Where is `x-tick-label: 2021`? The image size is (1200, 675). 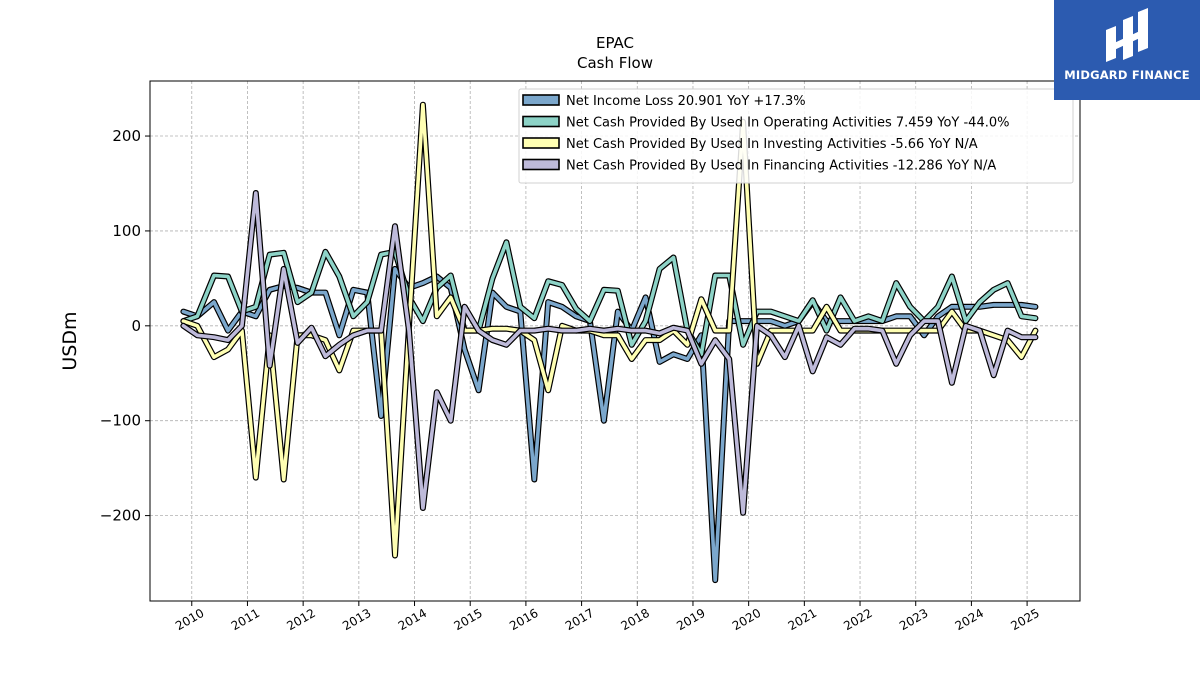
x-tick-label: 2021 is located at coordinates (802, 619).